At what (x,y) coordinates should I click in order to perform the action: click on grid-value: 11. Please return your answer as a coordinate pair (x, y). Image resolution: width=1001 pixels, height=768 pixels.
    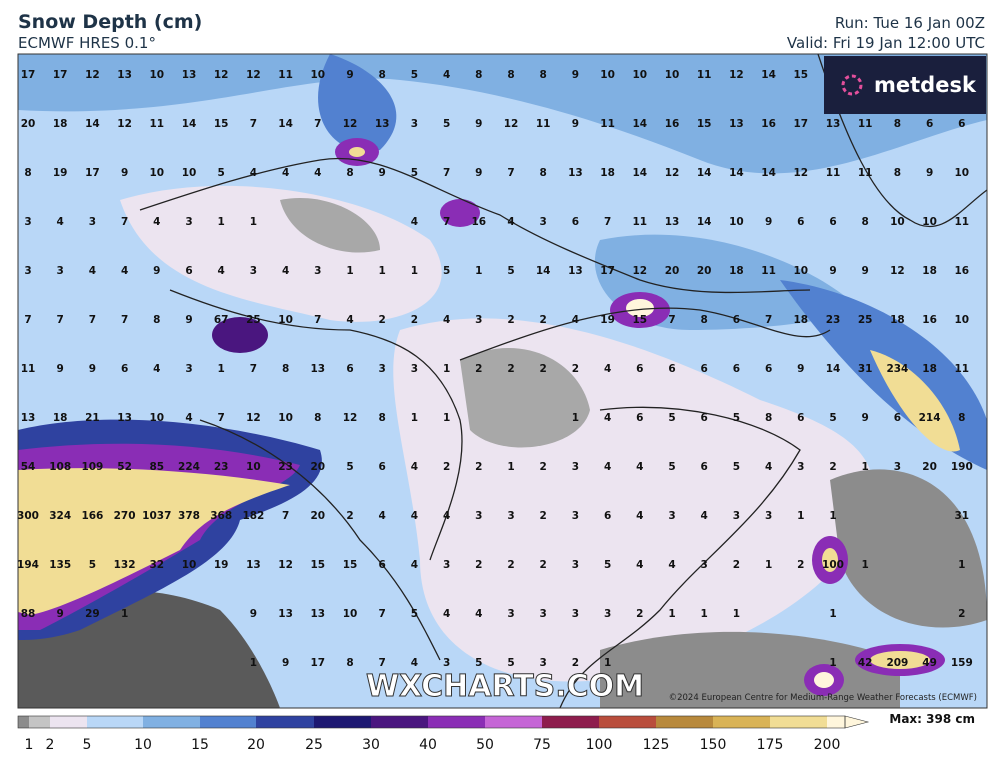
    Looking at the image, I should click on (704, 75).